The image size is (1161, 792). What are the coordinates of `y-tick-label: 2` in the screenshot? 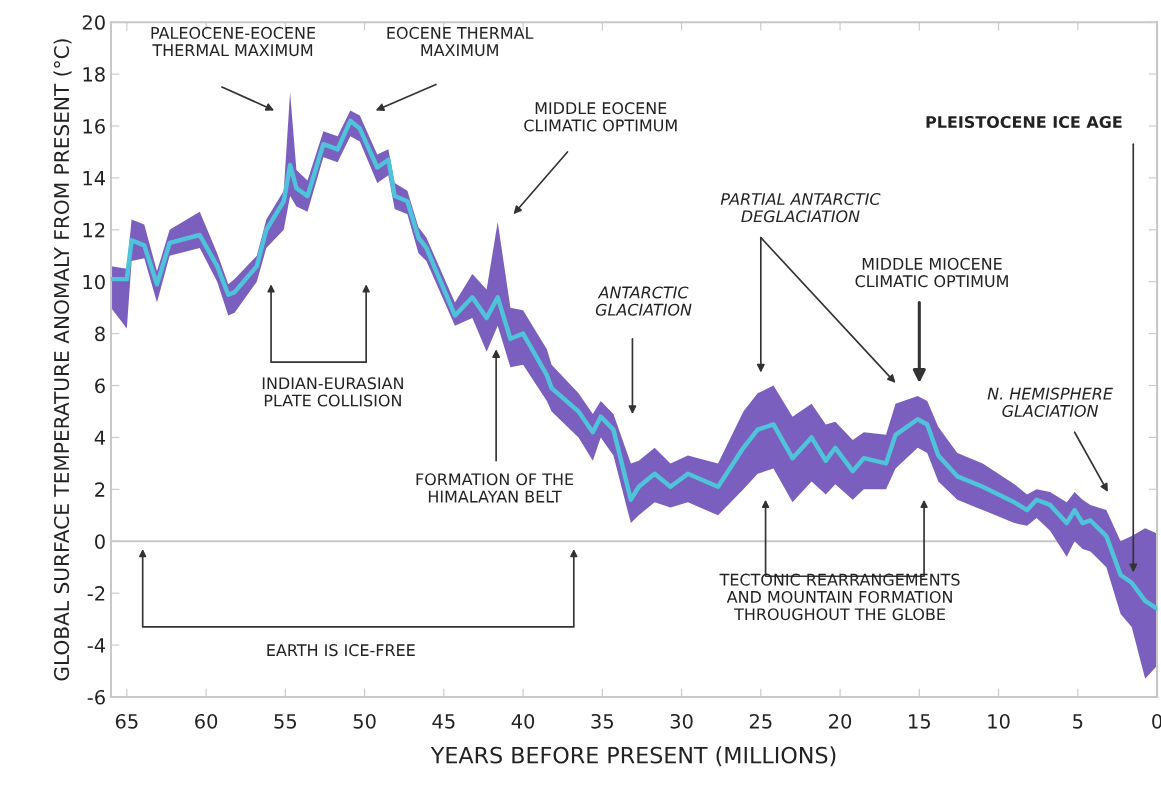 It's located at (100, 489).